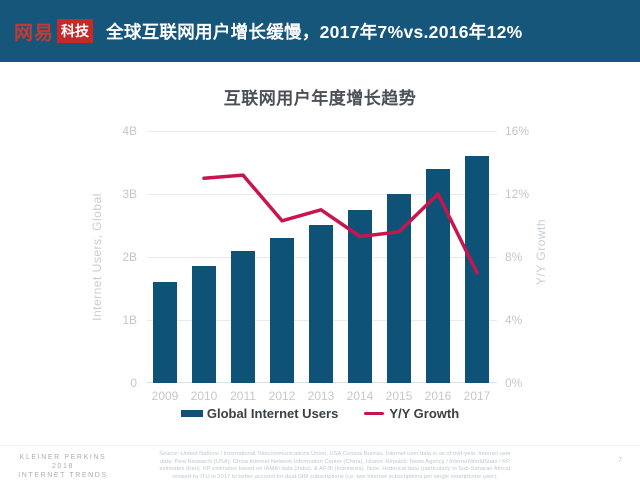 This screenshot has height=480, width=640. I want to click on left-tick-3B: 3B, so click(129, 194).